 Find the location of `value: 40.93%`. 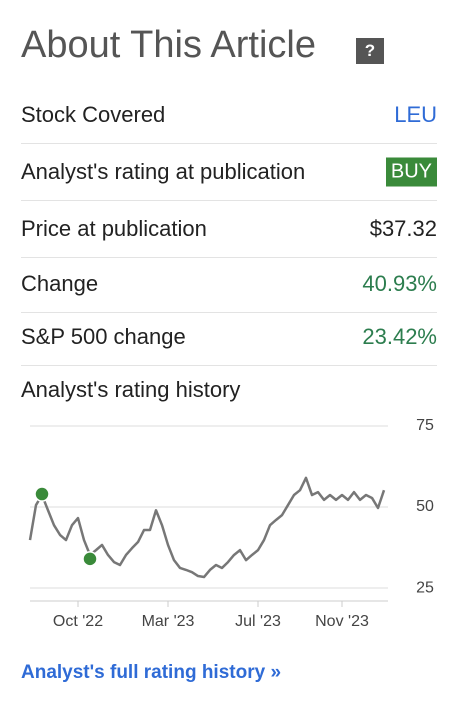

value: 40.93% is located at coordinates (399, 283).